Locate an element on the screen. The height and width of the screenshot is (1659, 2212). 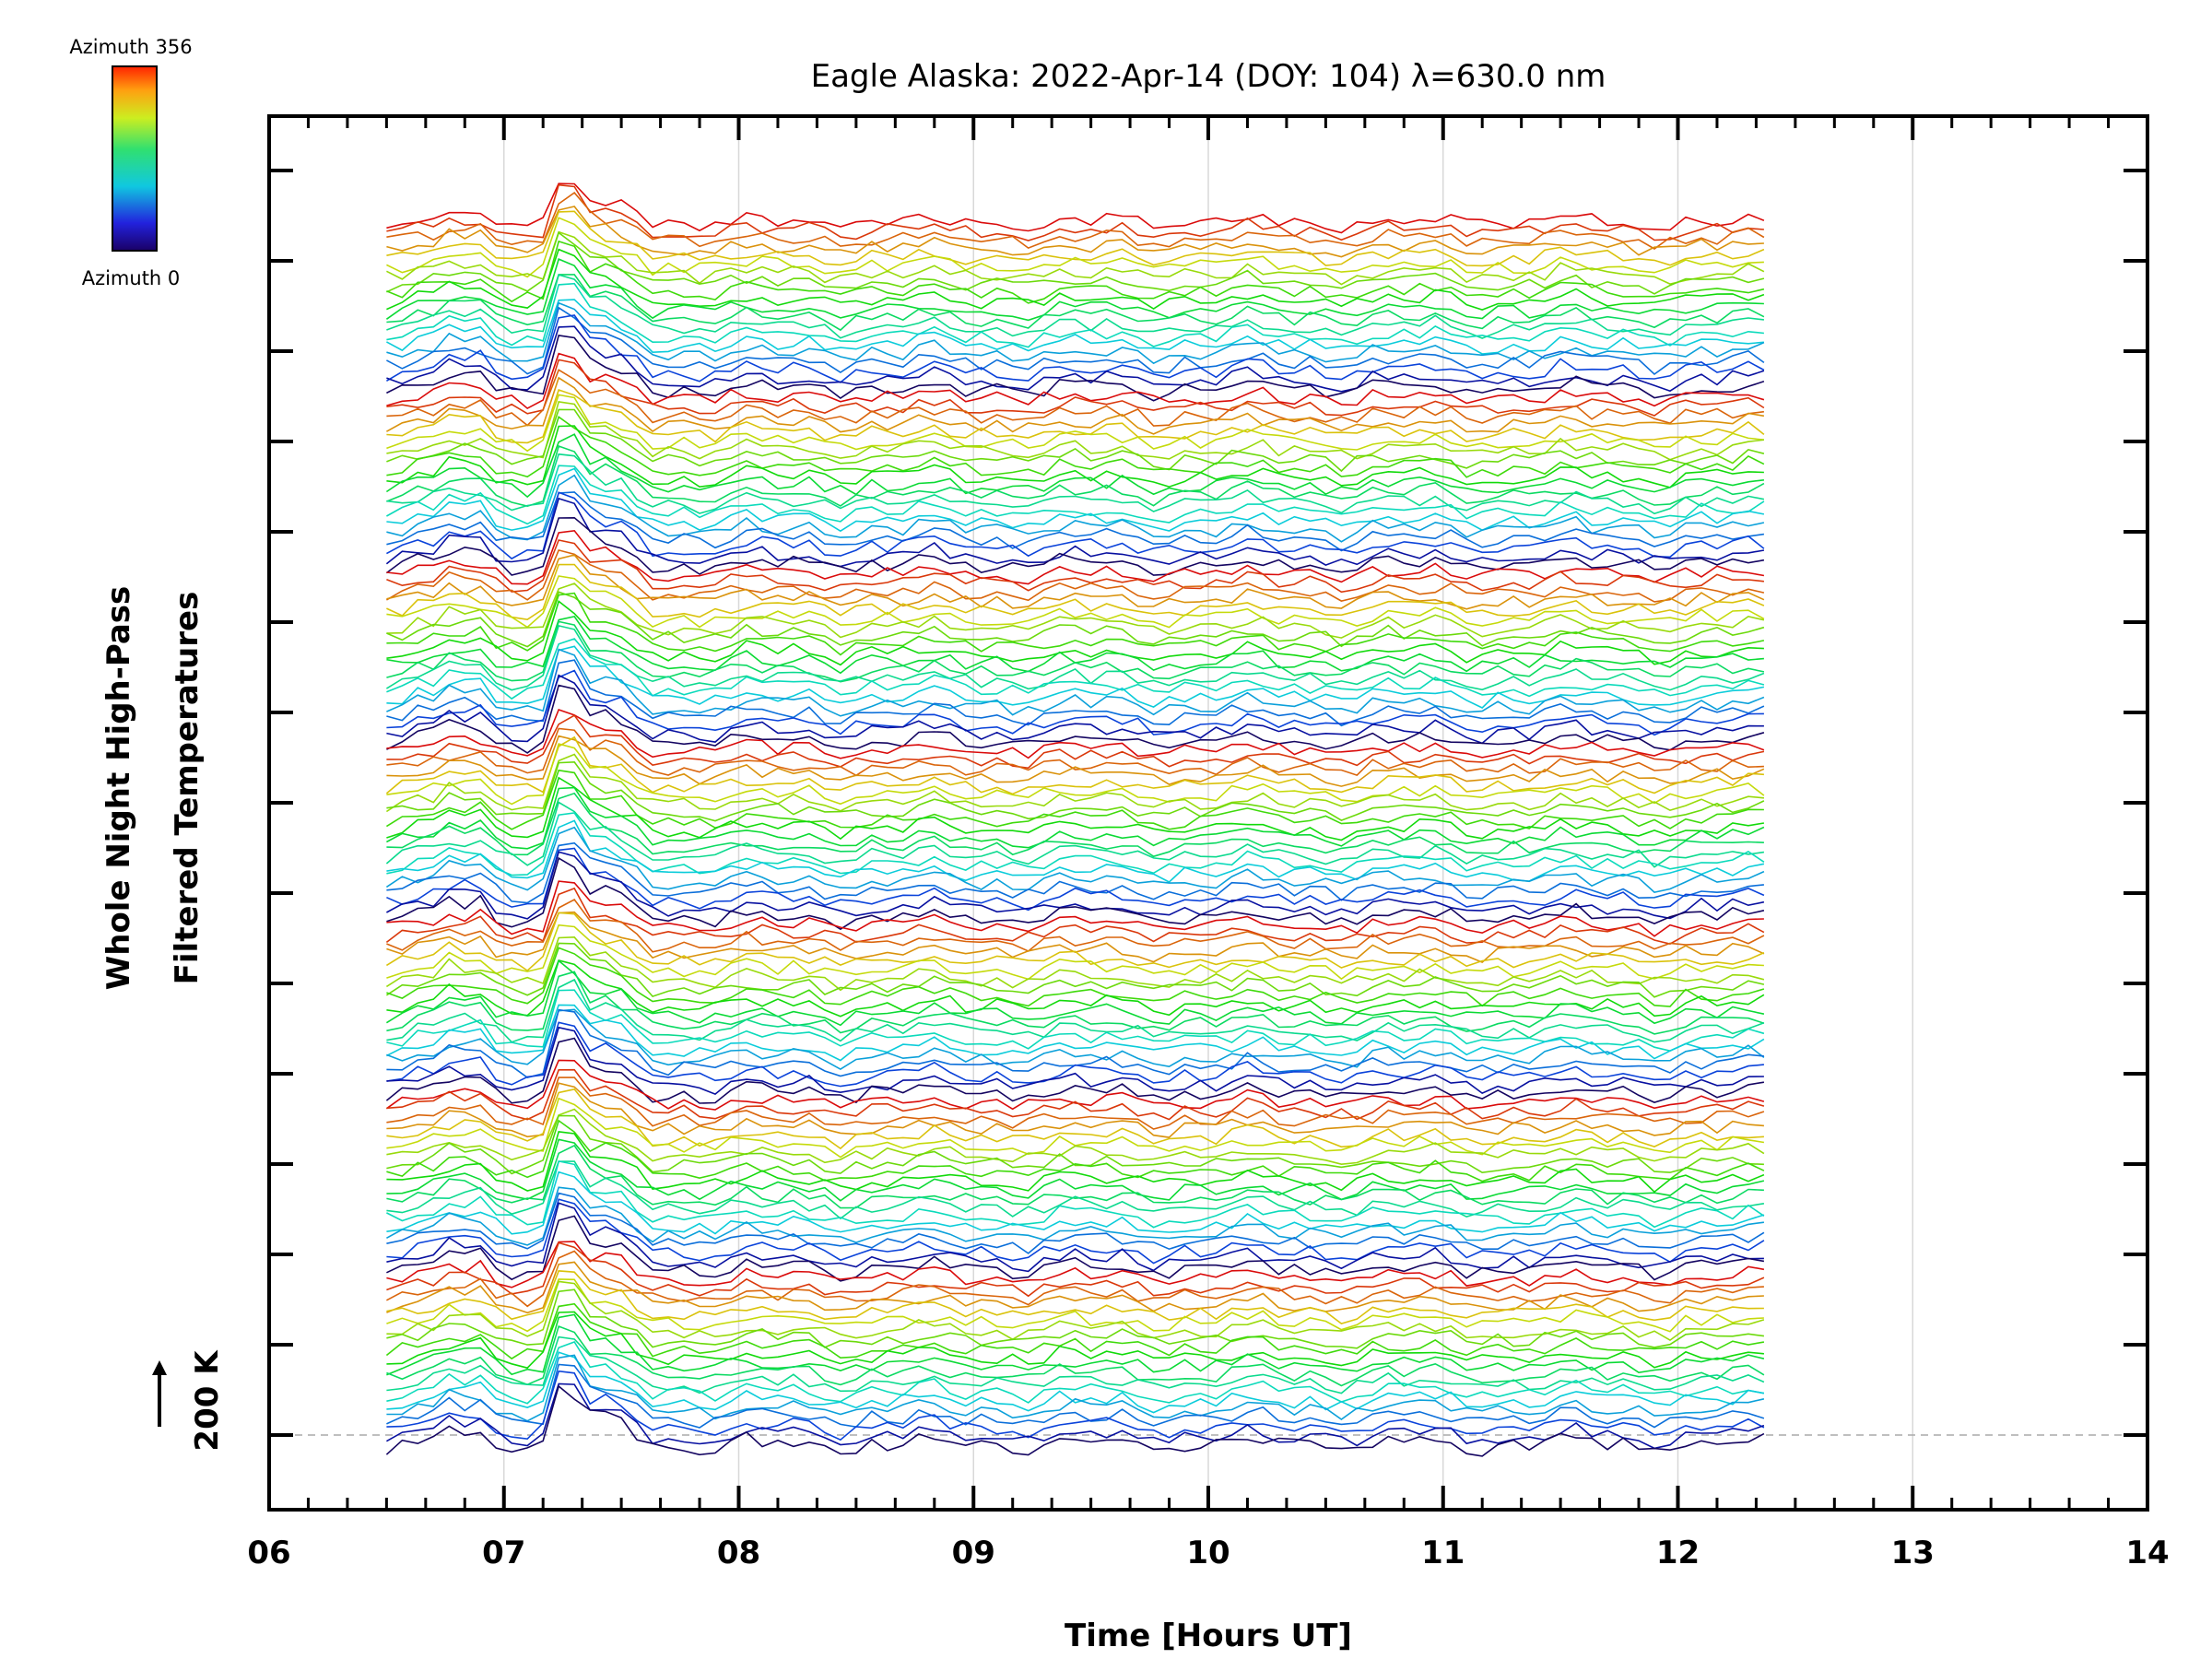
x-axis-label: Time [Hours UT] is located at coordinates (1208, 1636).